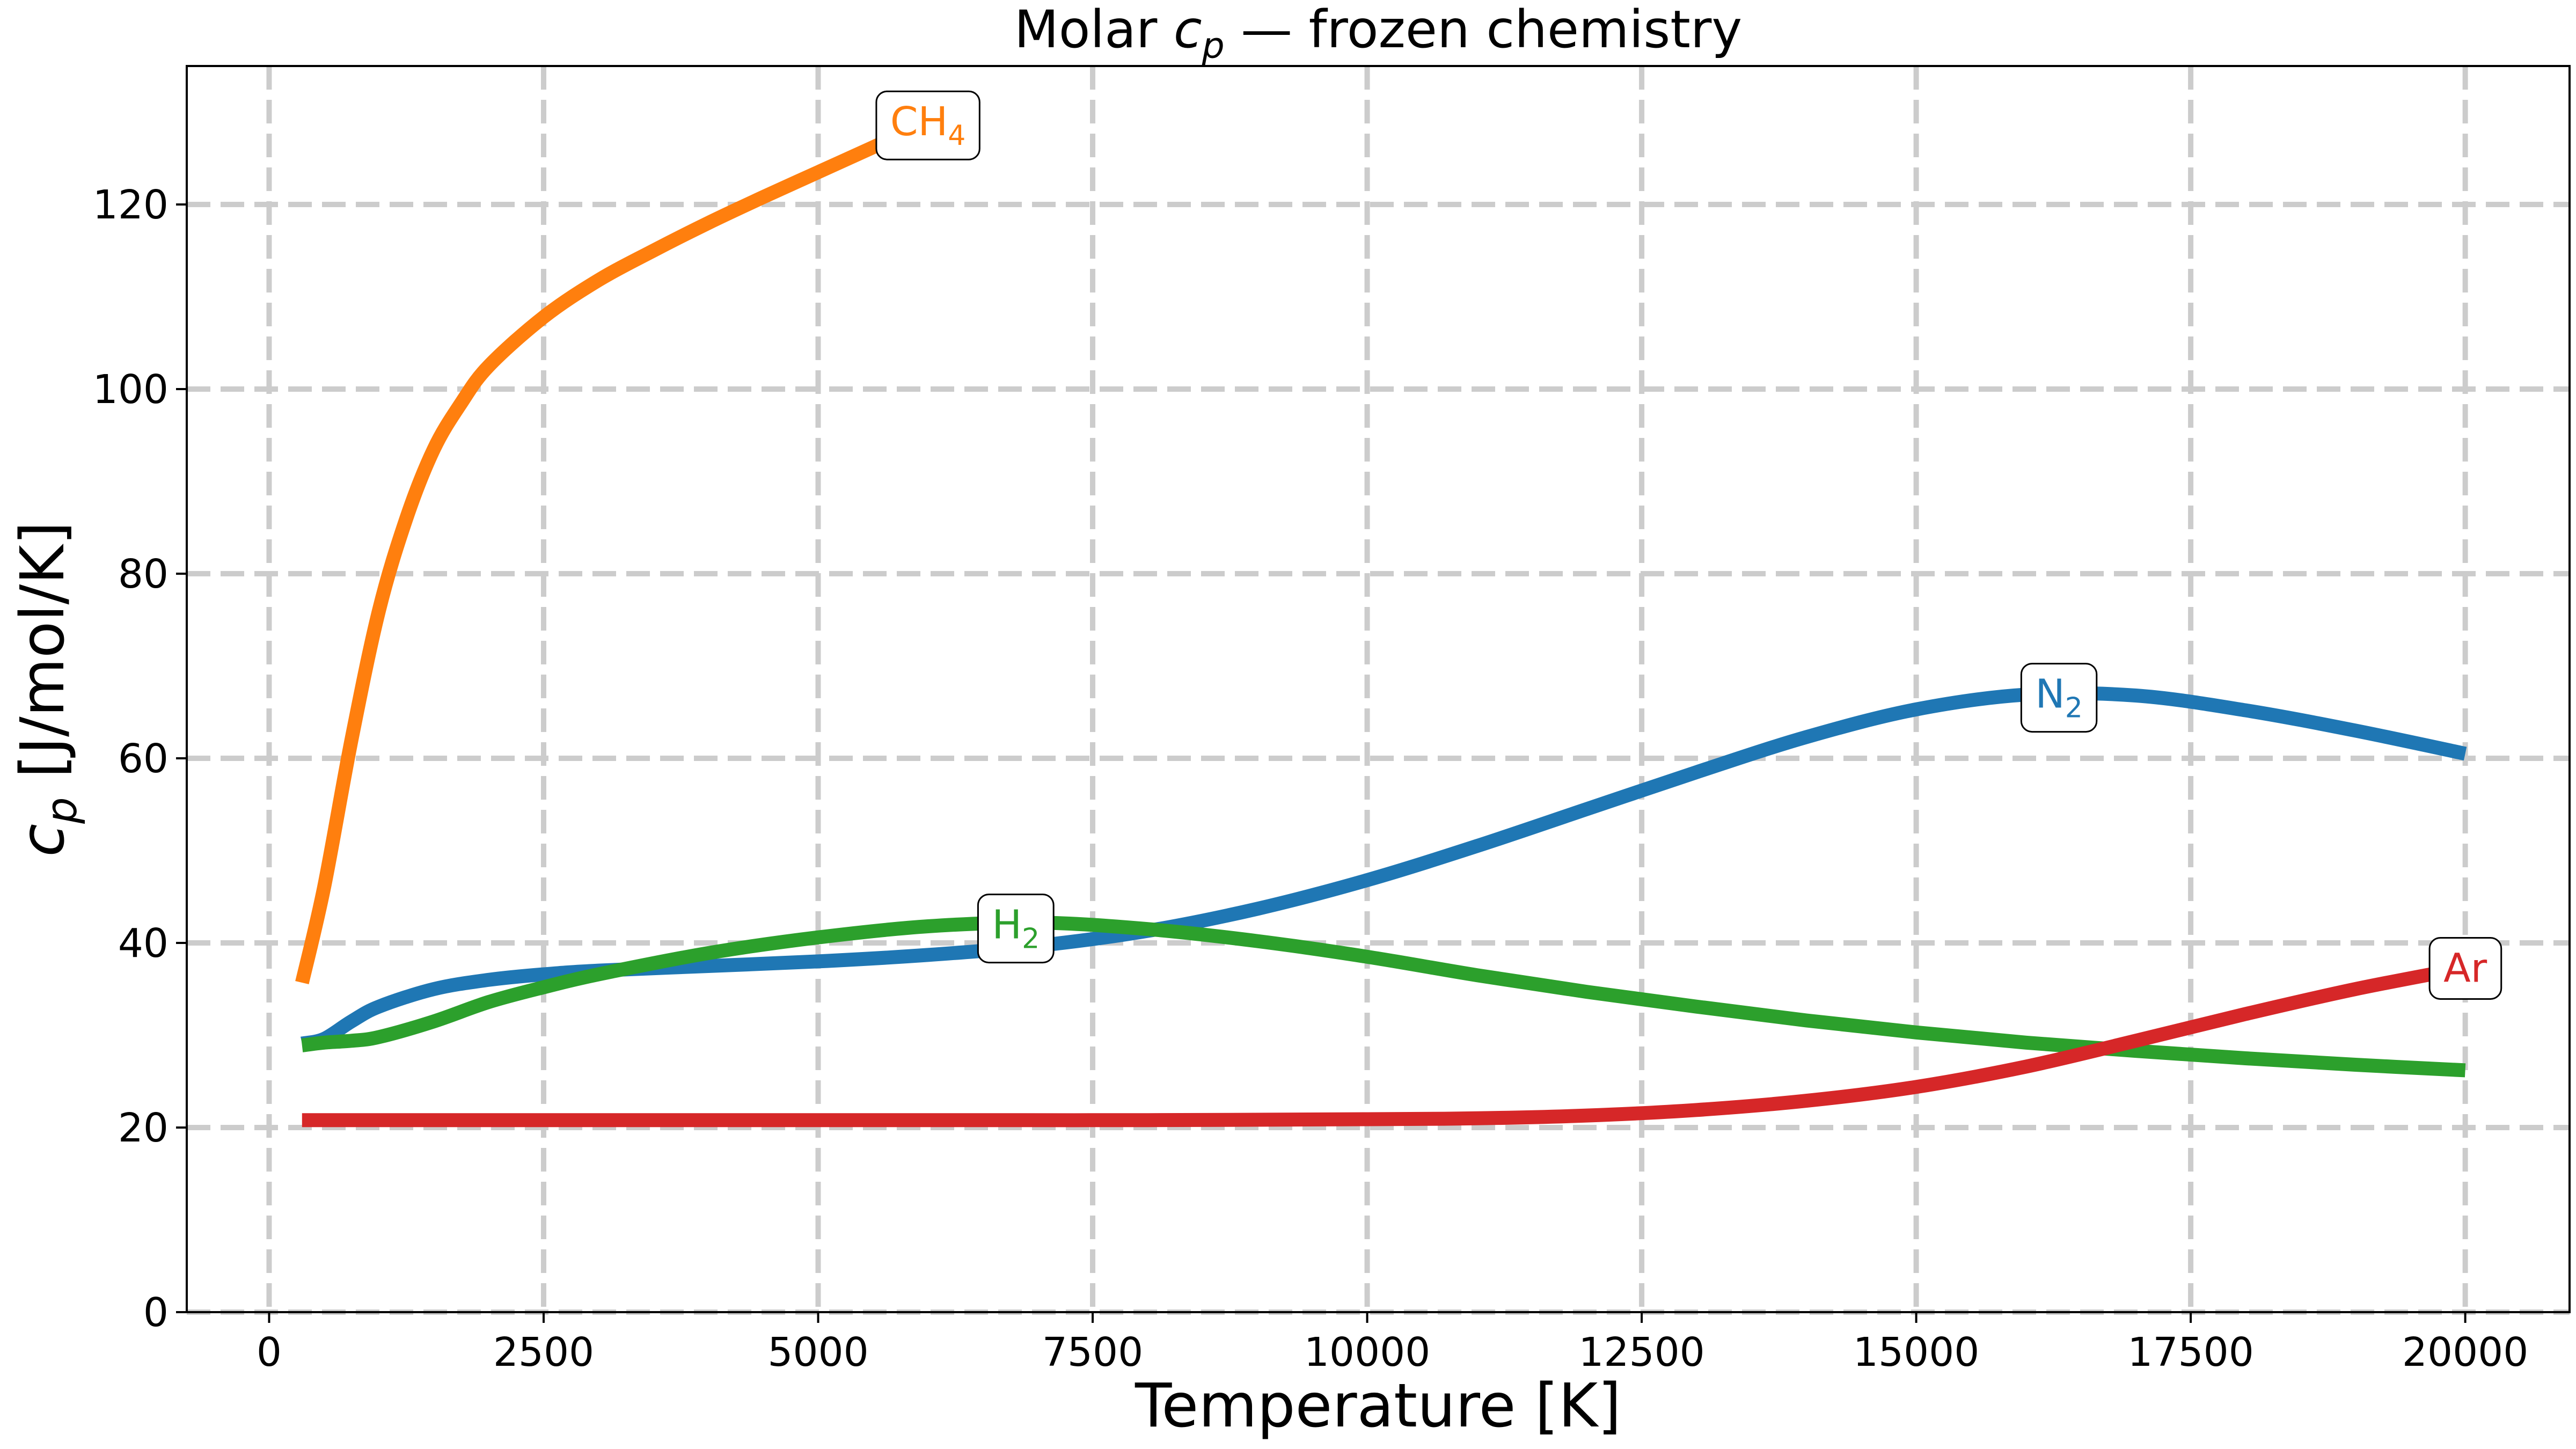  I want to click on y-tick-label: 80, so click(143, 574).